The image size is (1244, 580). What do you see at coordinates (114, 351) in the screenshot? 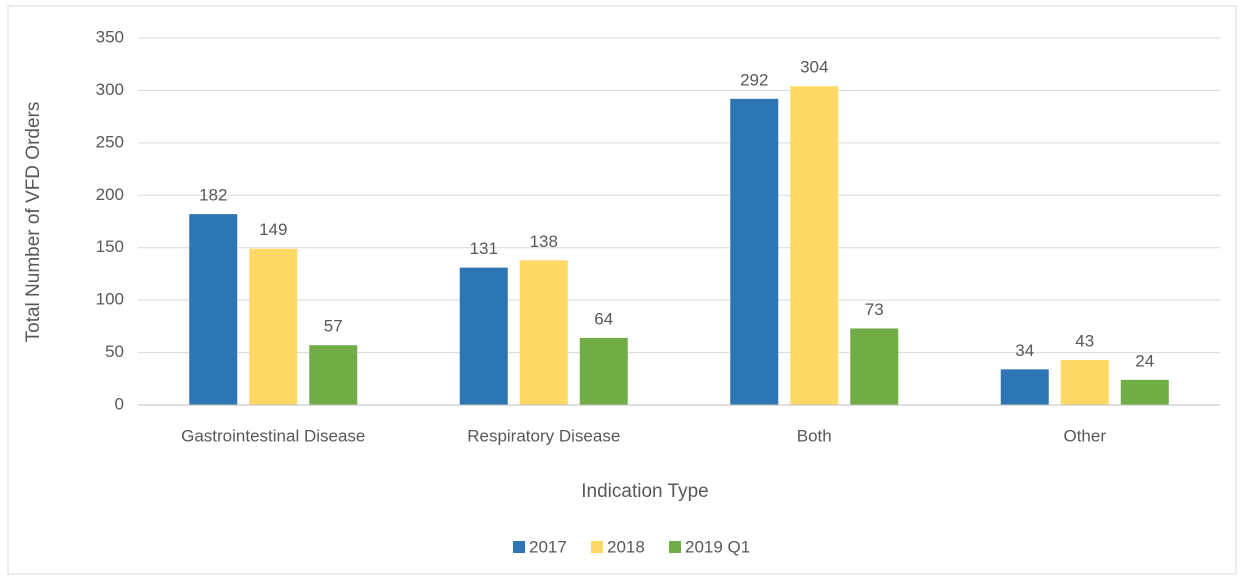
I see `y-tick-label: 50` at bounding box center [114, 351].